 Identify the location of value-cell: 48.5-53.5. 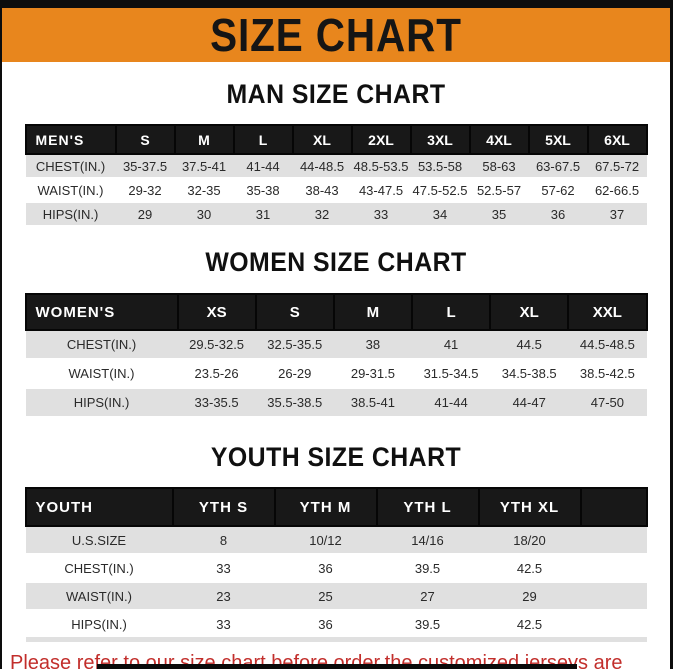
(381, 165).